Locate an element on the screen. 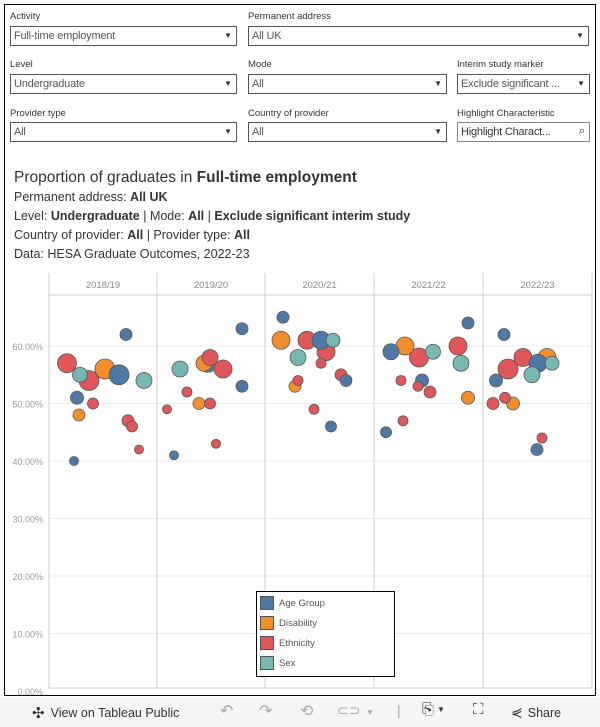  legend: Age Group Disability Ethnicity Sex is located at coordinates (325, 634).